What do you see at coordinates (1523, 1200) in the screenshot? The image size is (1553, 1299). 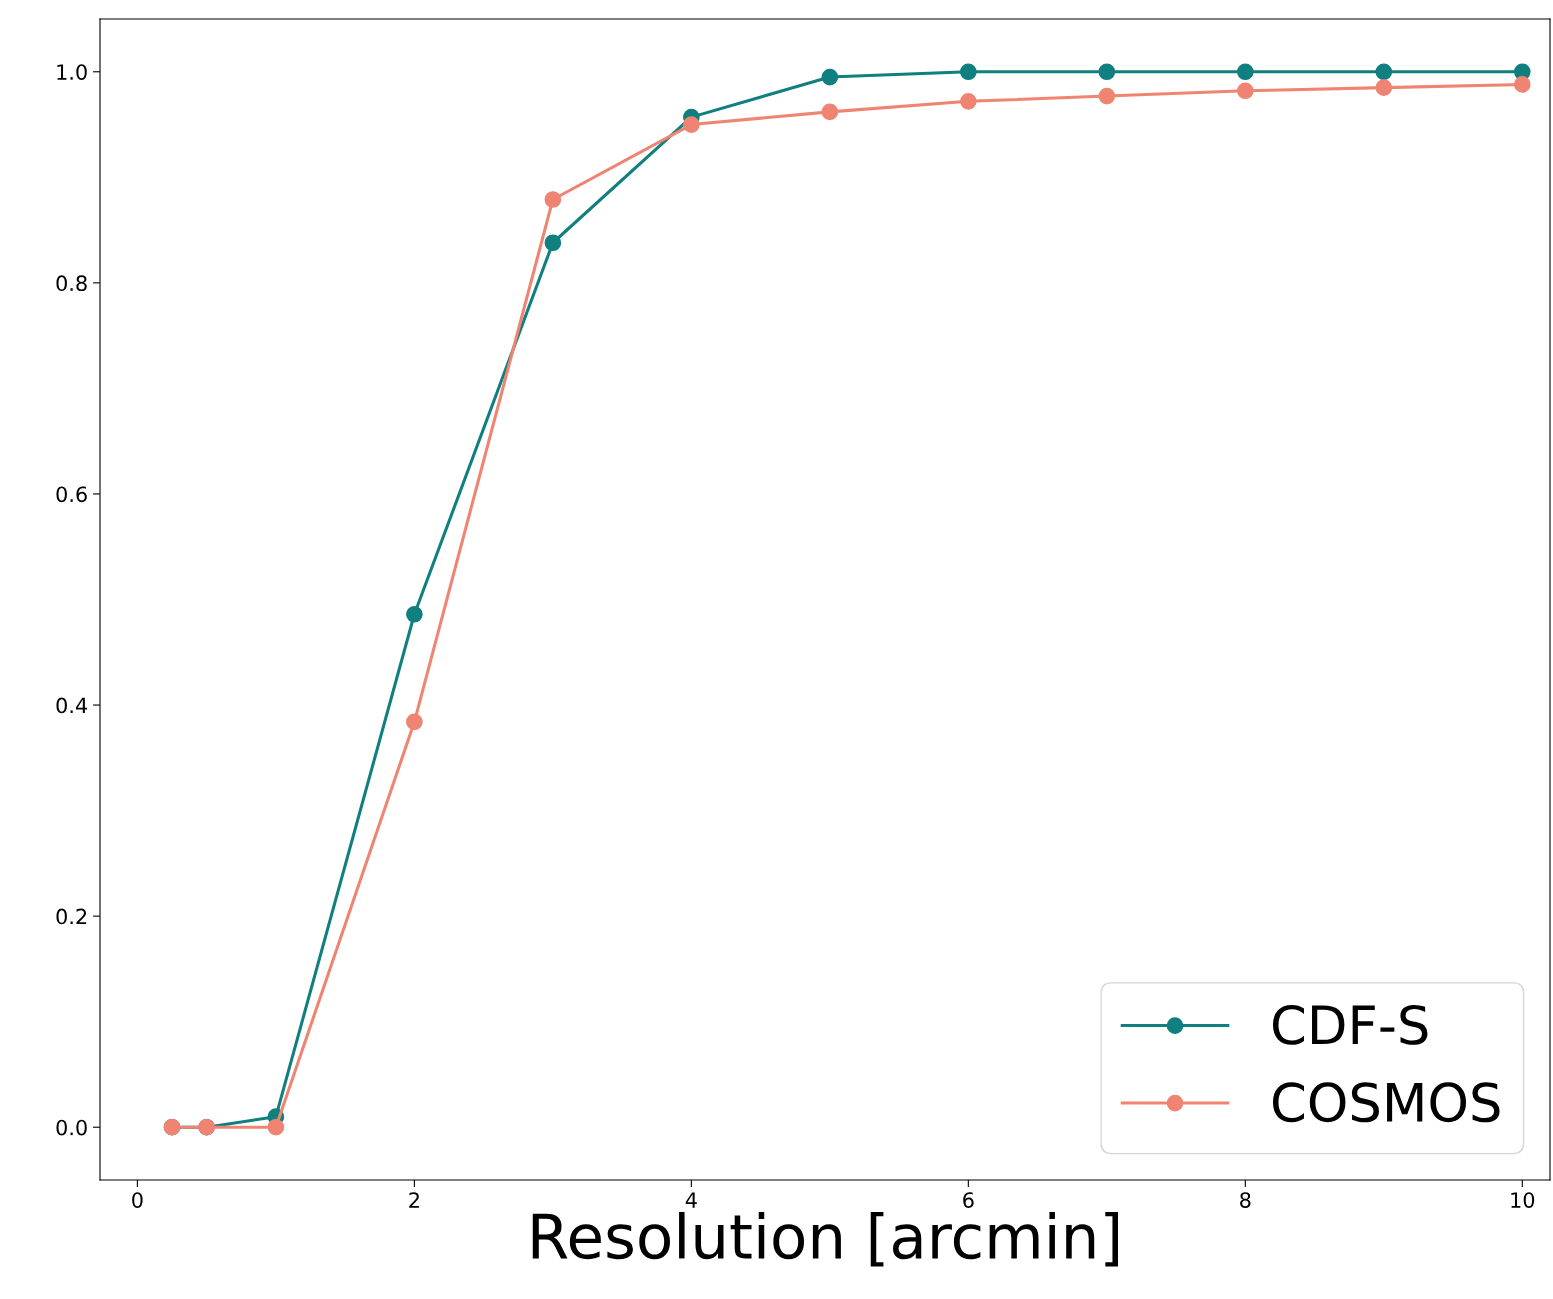 I see `x-tick-label: 10` at bounding box center [1523, 1200].